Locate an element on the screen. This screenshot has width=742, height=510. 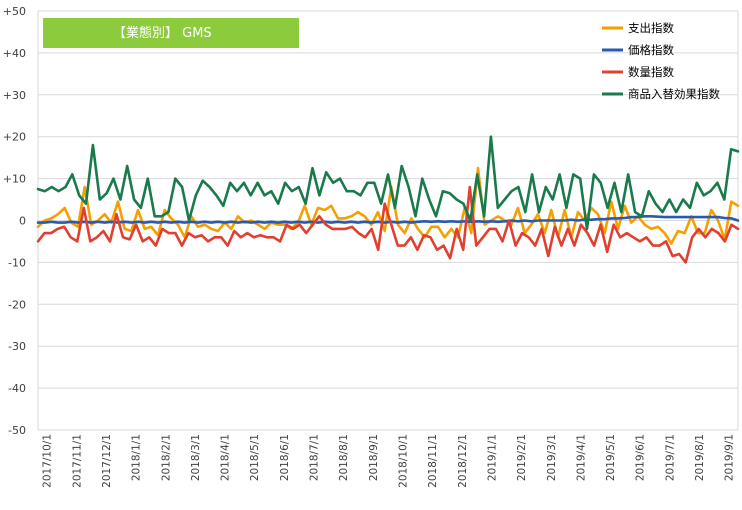
y-tick-label: 0 is located at coordinates (22, 221).